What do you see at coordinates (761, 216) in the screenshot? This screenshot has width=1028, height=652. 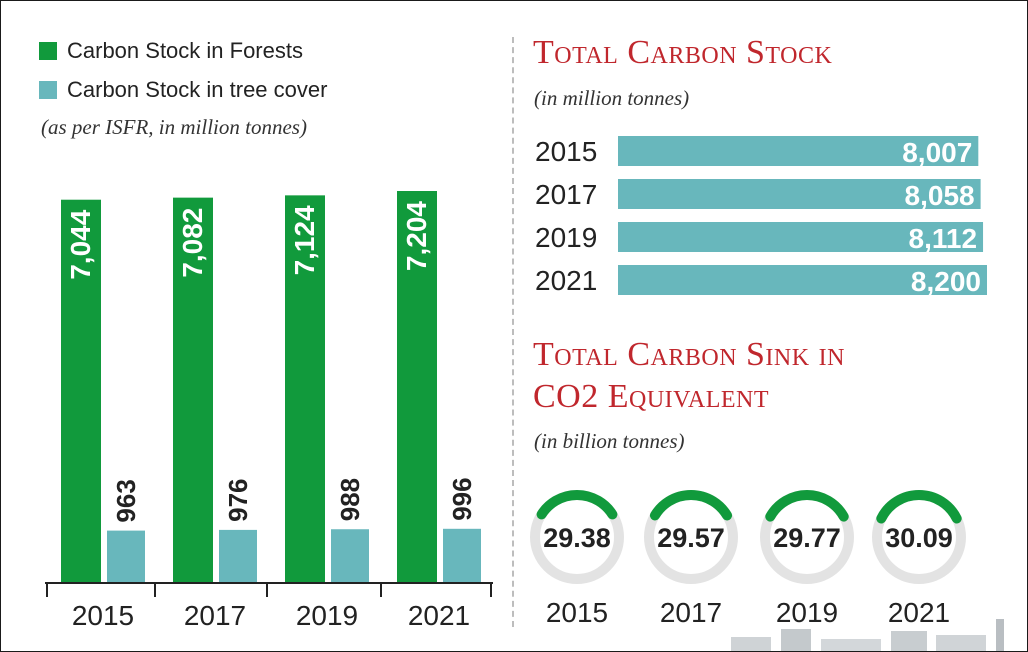 I see `horizontal-bar-chart: 2015 8,007 2017 8,058 2019 8,112 2021 8,200` at bounding box center [761, 216].